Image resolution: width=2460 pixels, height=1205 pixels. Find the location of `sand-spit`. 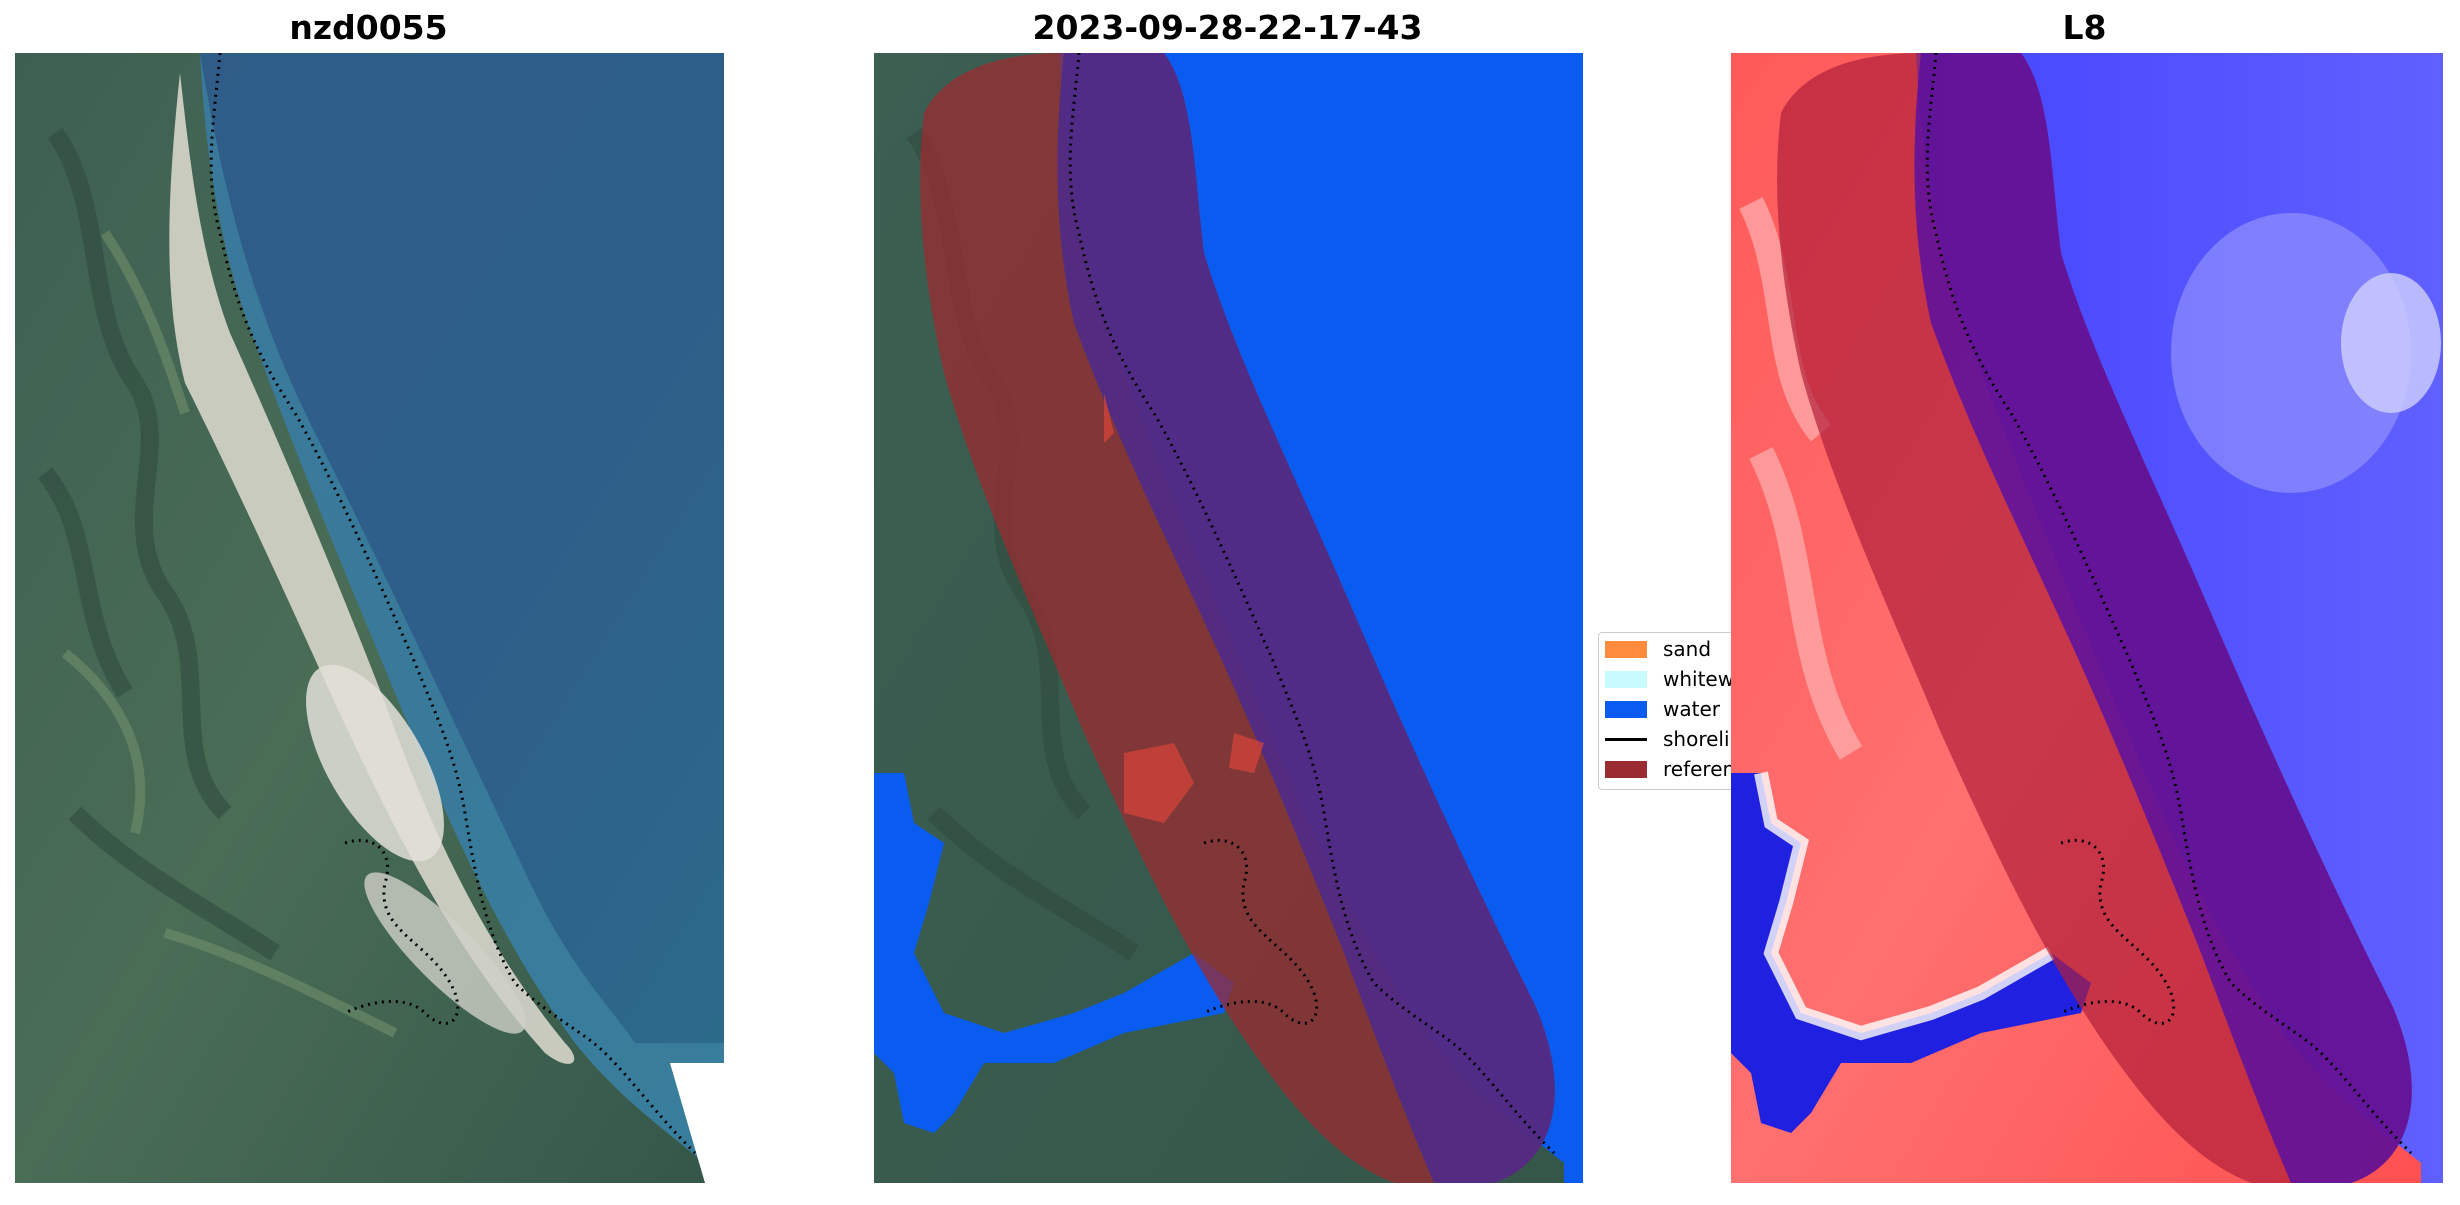

sand-spit is located at coordinates (375, 763).